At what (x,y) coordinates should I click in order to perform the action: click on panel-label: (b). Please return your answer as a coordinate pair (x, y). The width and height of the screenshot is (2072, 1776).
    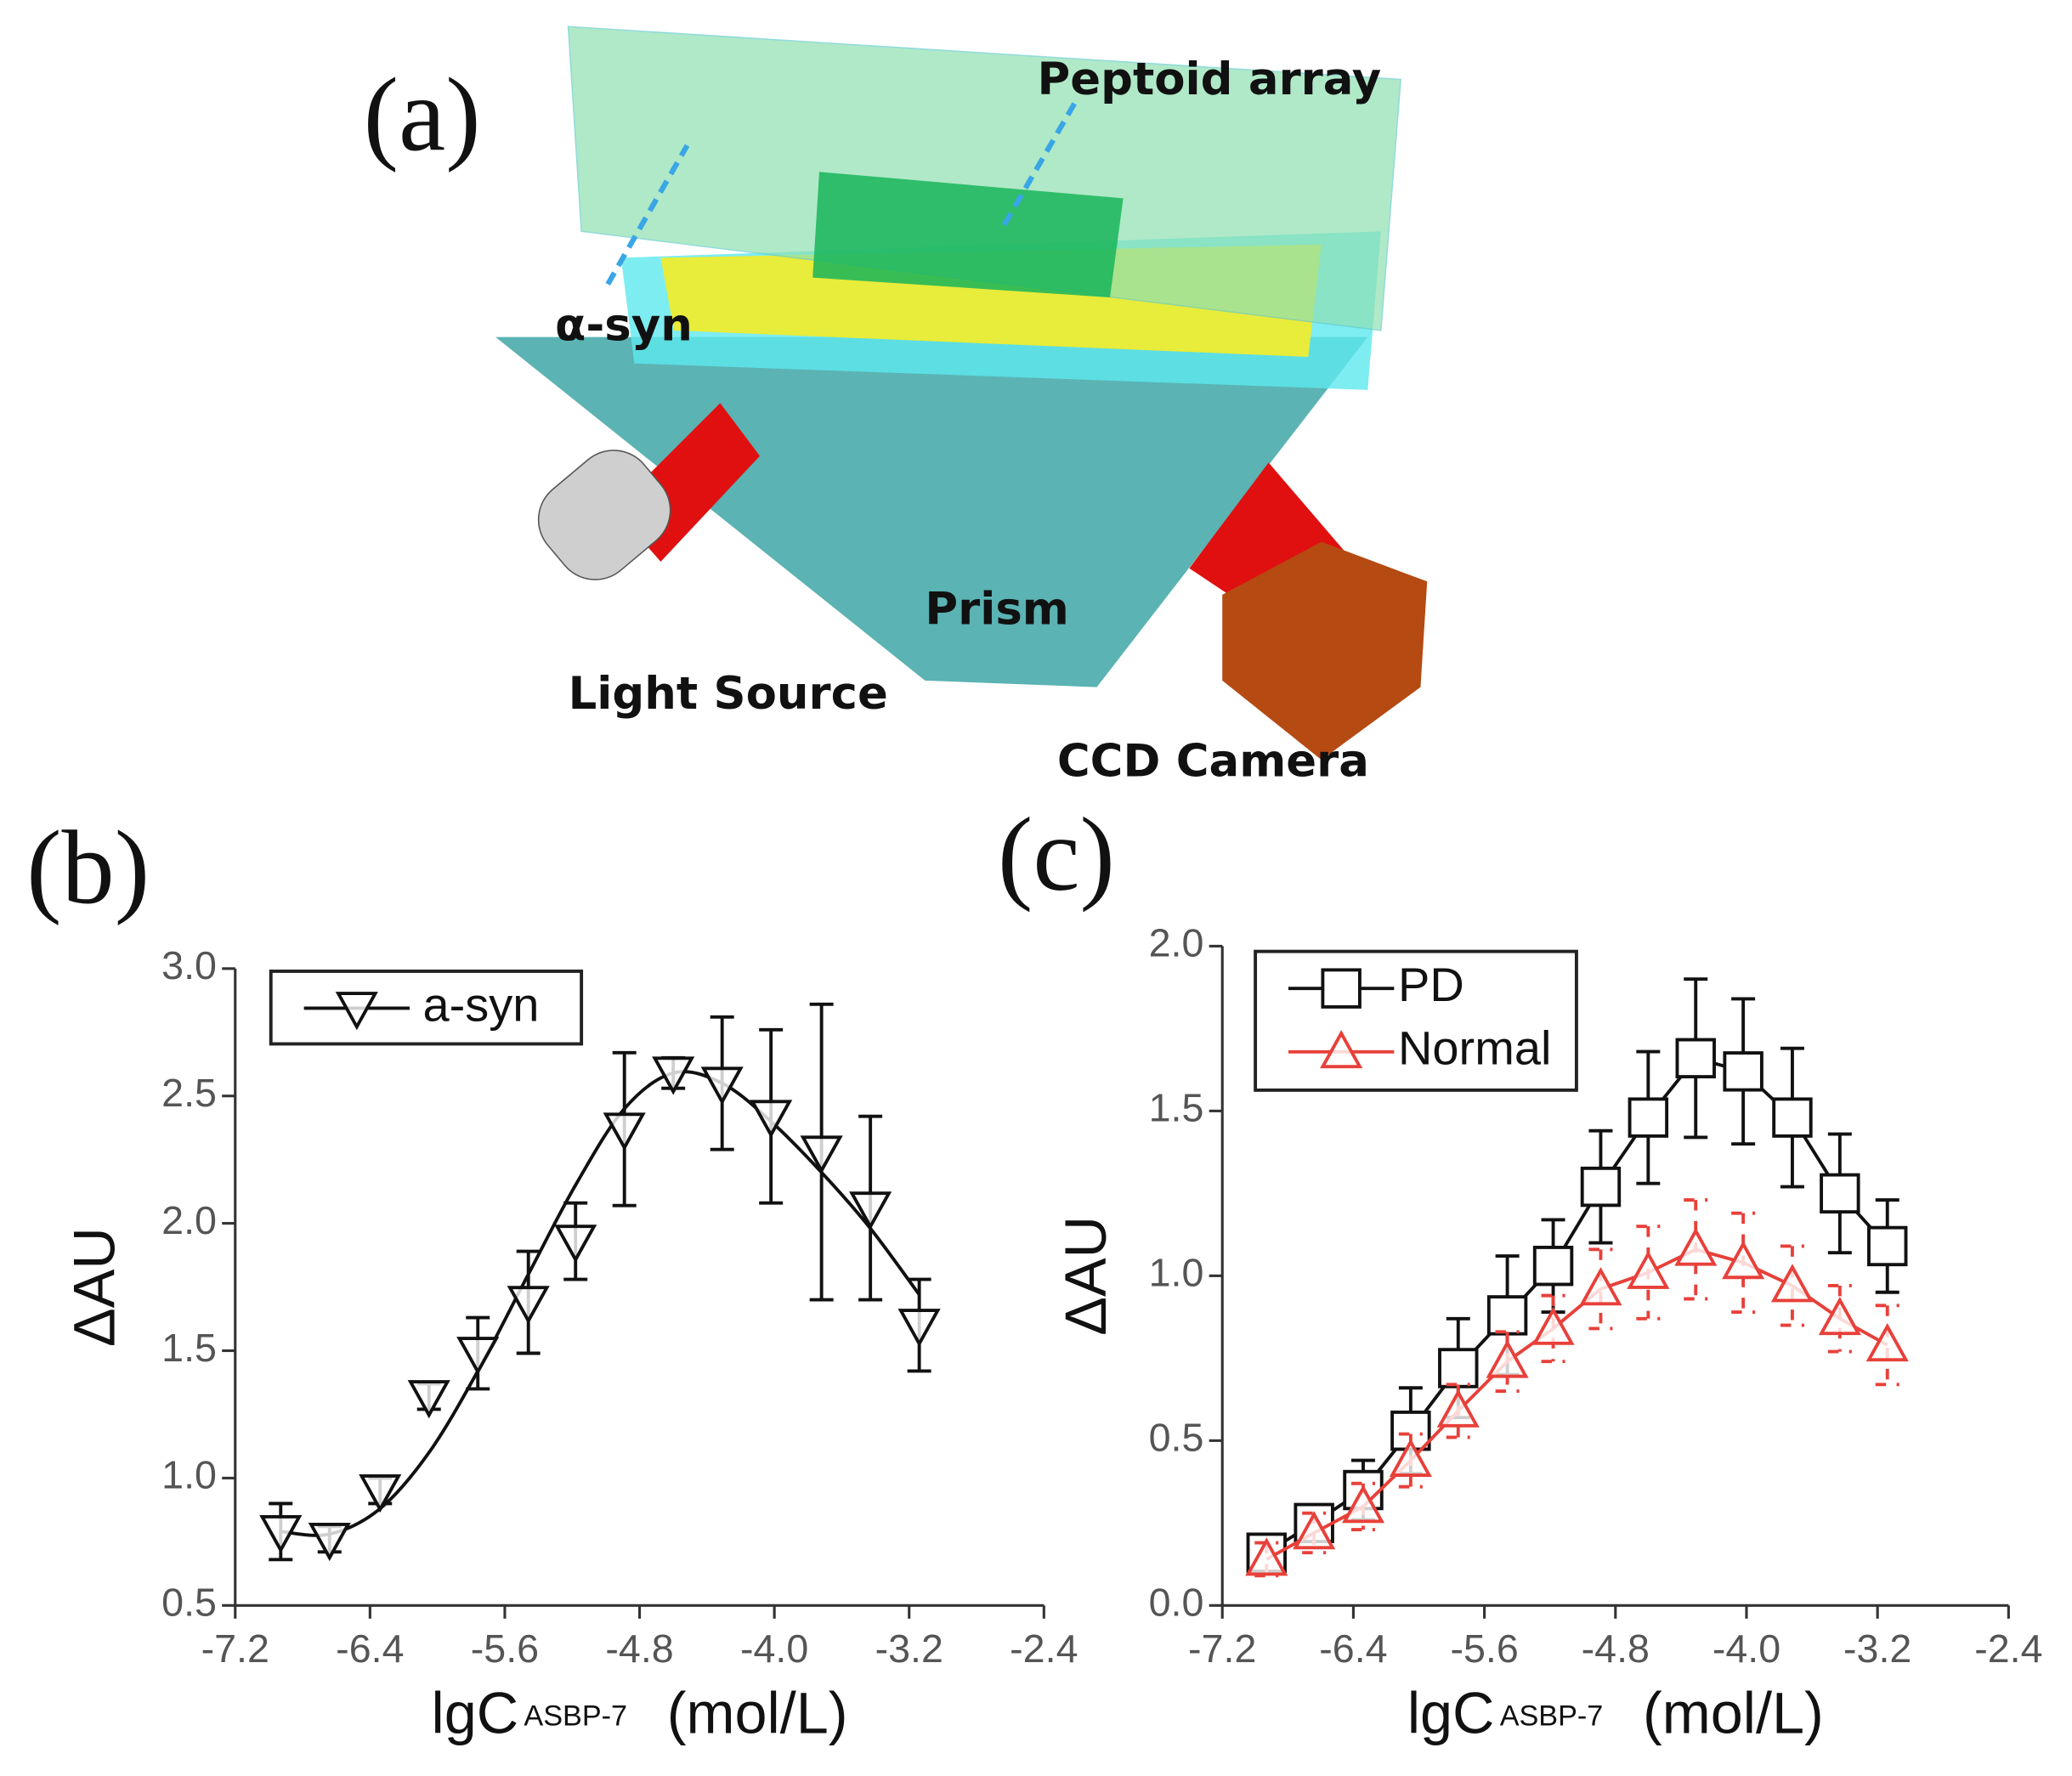
    Looking at the image, I should click on (88, 867).